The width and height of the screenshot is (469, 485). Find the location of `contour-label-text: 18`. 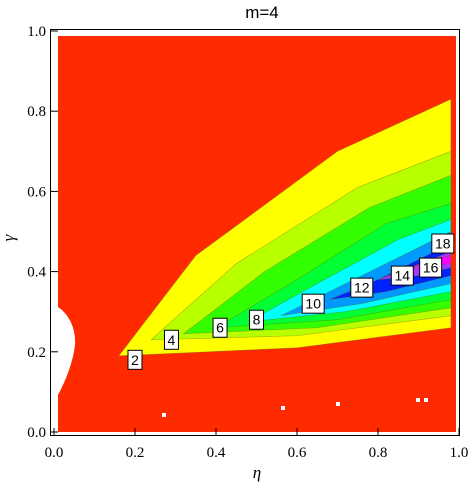

contour-label-text: 18 is located at coordinates (443, 244).